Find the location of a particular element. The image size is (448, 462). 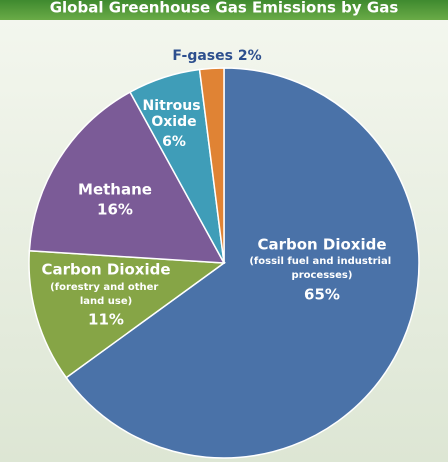

slice-name: Nitrous Oxide is located at coordinates (174, 114).